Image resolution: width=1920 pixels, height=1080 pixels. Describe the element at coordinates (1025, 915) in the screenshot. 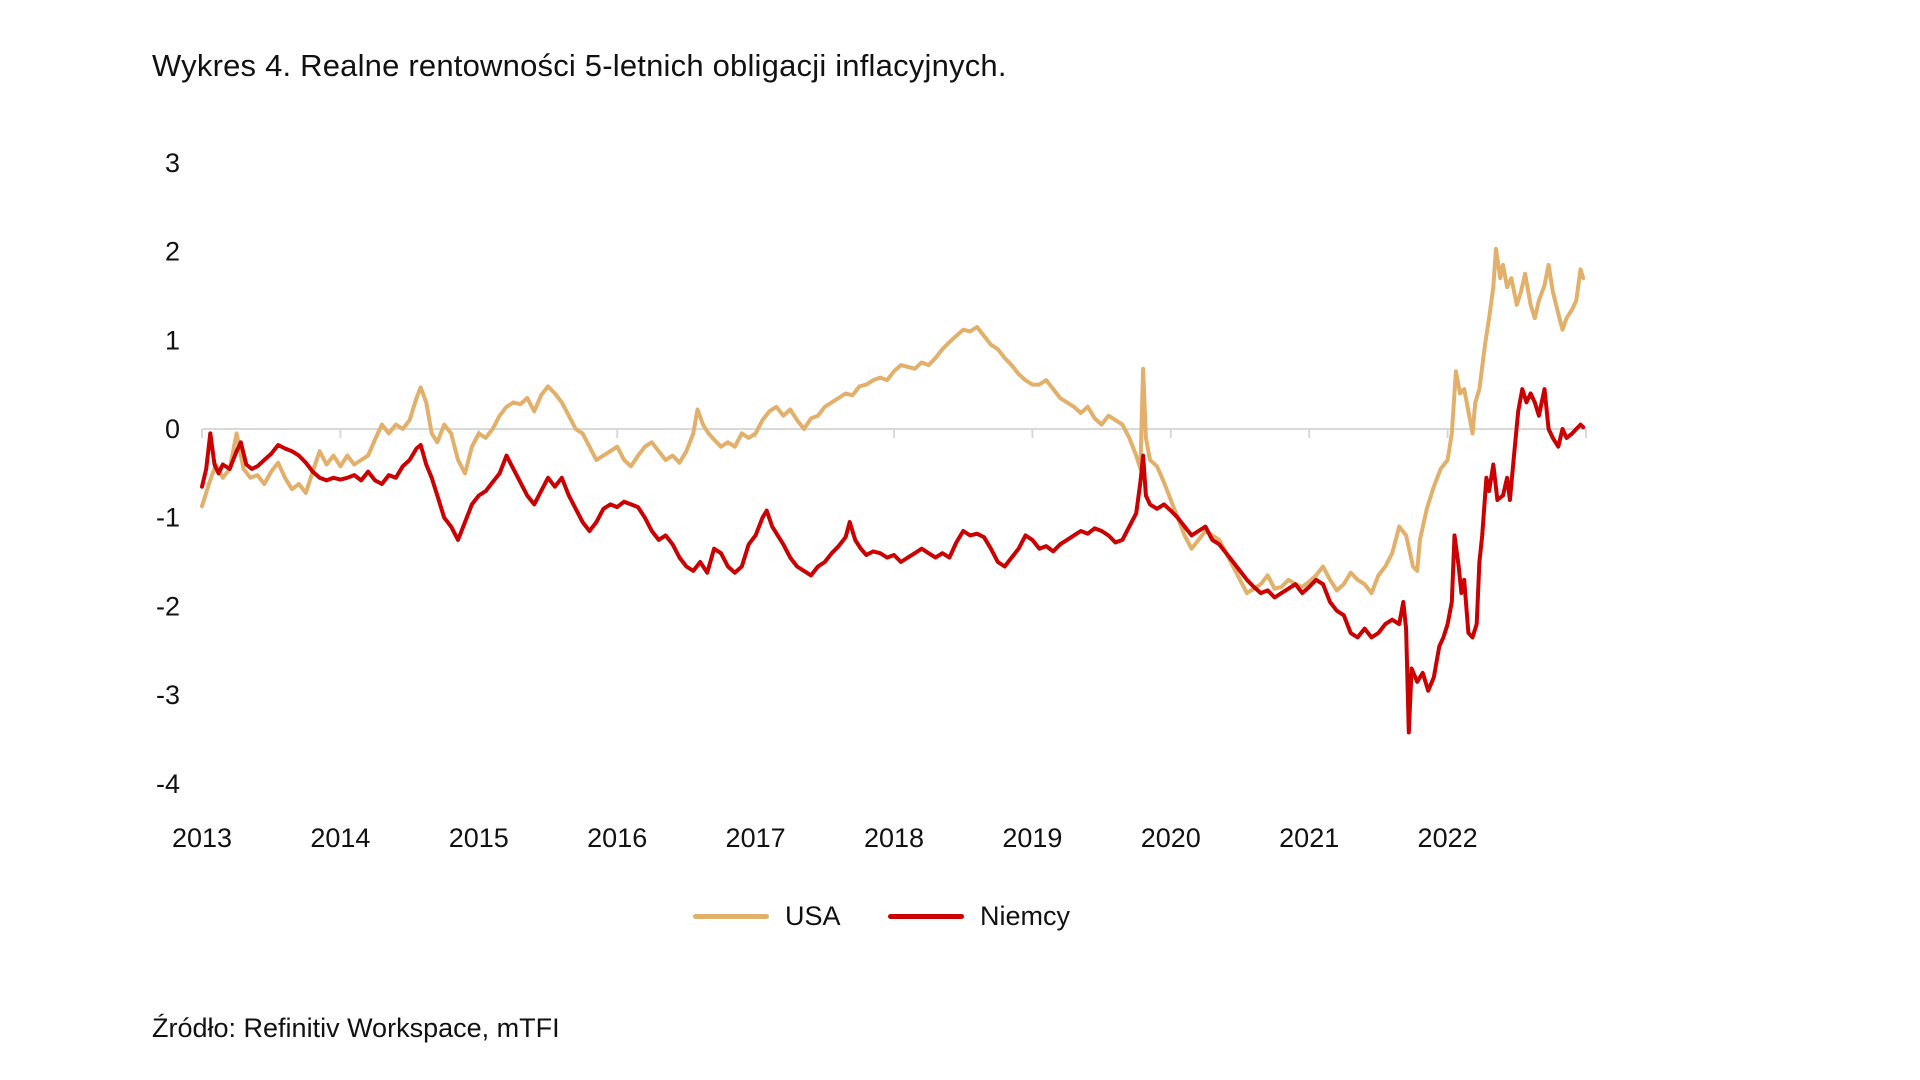

I see `legend-label-niemcy: Niemcy` at that location.